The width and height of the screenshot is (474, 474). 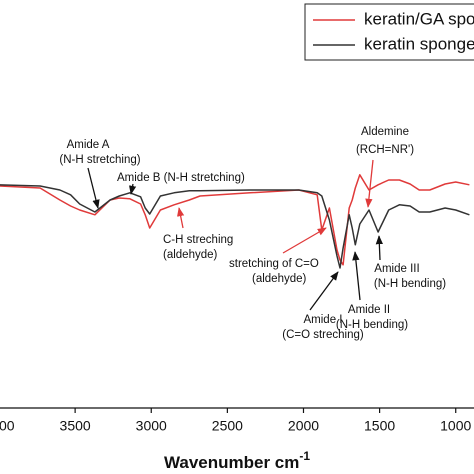 I want to click on annotation-text: Aldemine, so click(x=385, y=132).